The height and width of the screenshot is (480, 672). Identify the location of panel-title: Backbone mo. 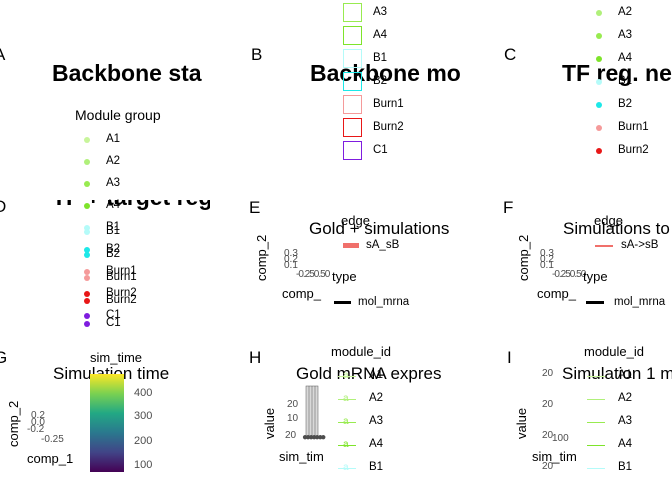
(385, 73).